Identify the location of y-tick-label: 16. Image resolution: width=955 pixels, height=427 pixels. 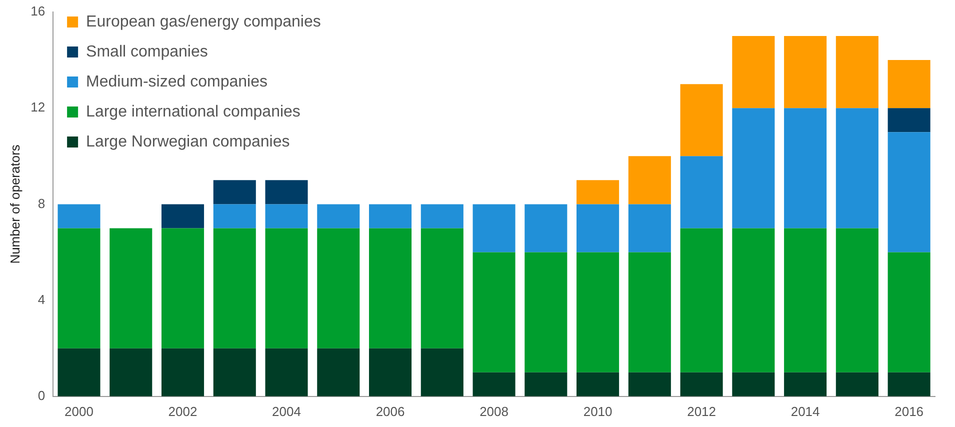
(38, 11).